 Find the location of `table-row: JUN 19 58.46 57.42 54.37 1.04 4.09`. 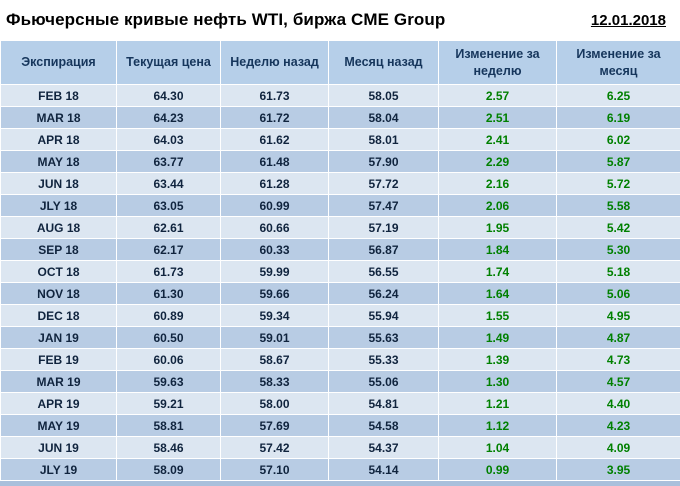

table-row: JUN 19 58.46 57.42 54.37 1.04 4.09 is located at coordinates (340, 447).